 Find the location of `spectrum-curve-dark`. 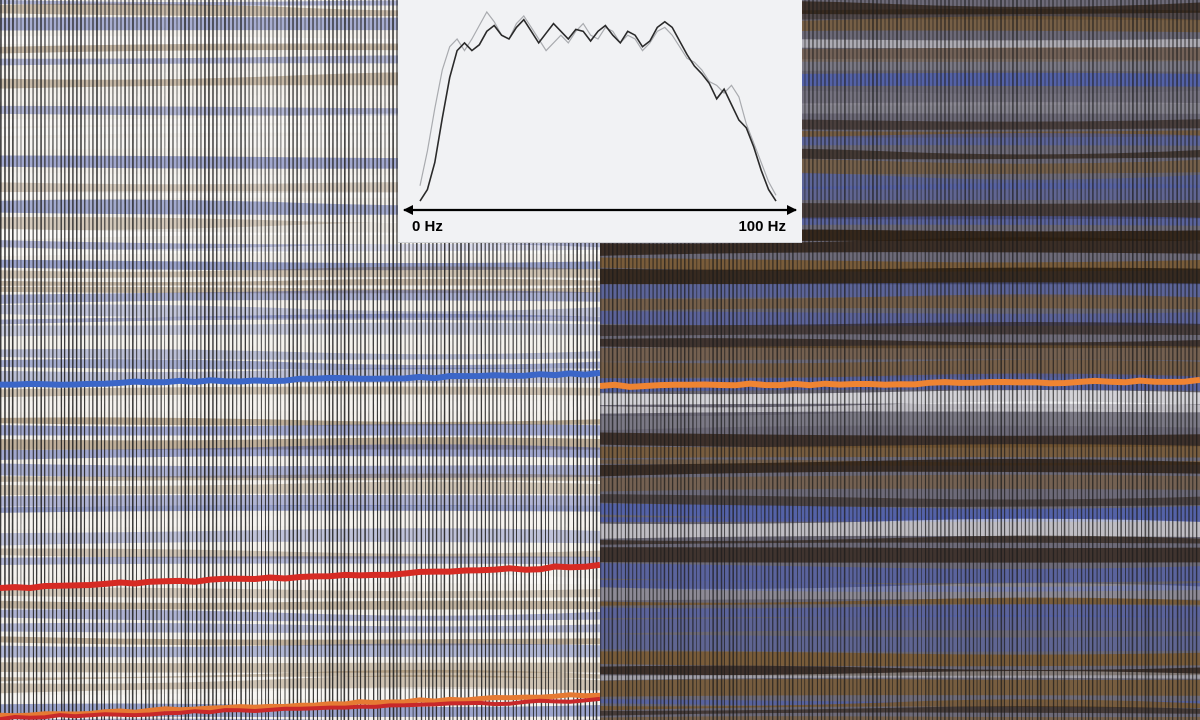

spectrum-curve-dark is located at coordinates (598, 110).